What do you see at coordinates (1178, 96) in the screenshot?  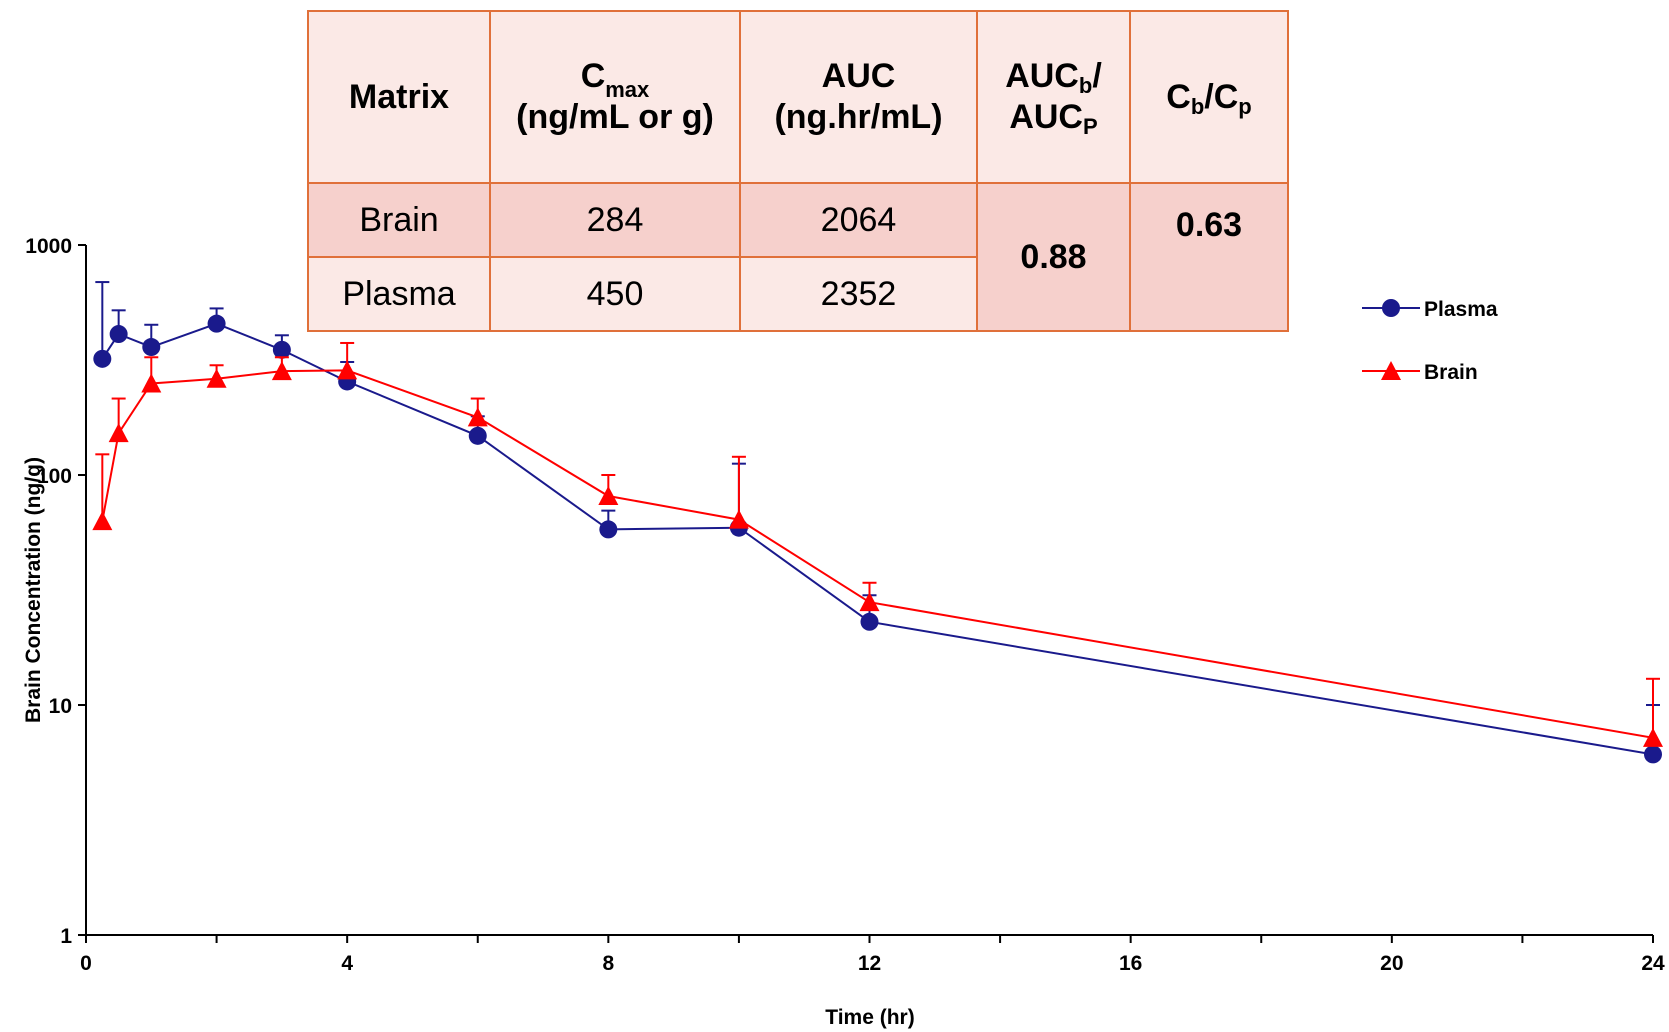 I see `header-cb-main: C` at bounding box center [1178, 96].